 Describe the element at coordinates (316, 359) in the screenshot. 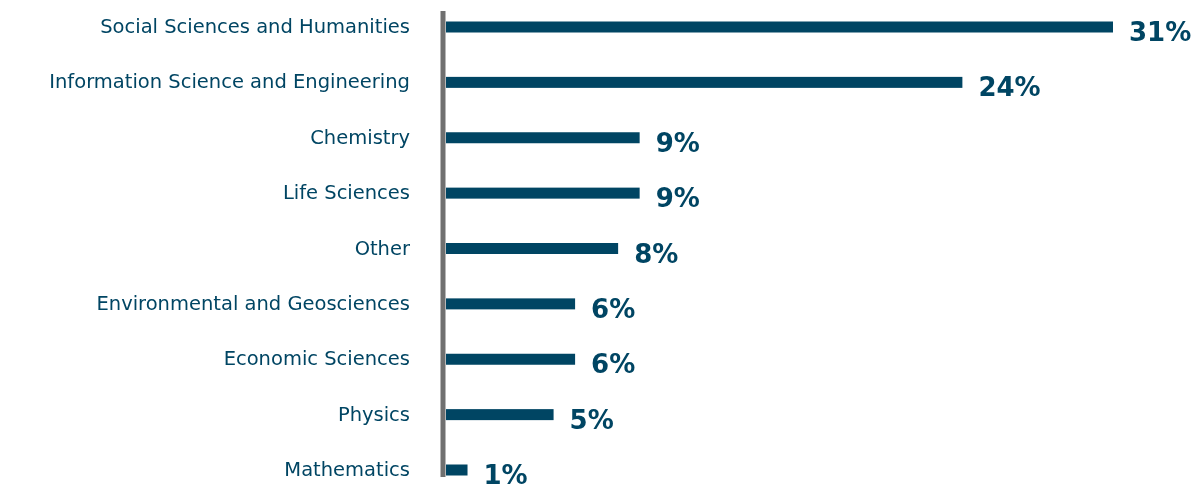

I see `y-tick-label: Economic Sciences` at that location.